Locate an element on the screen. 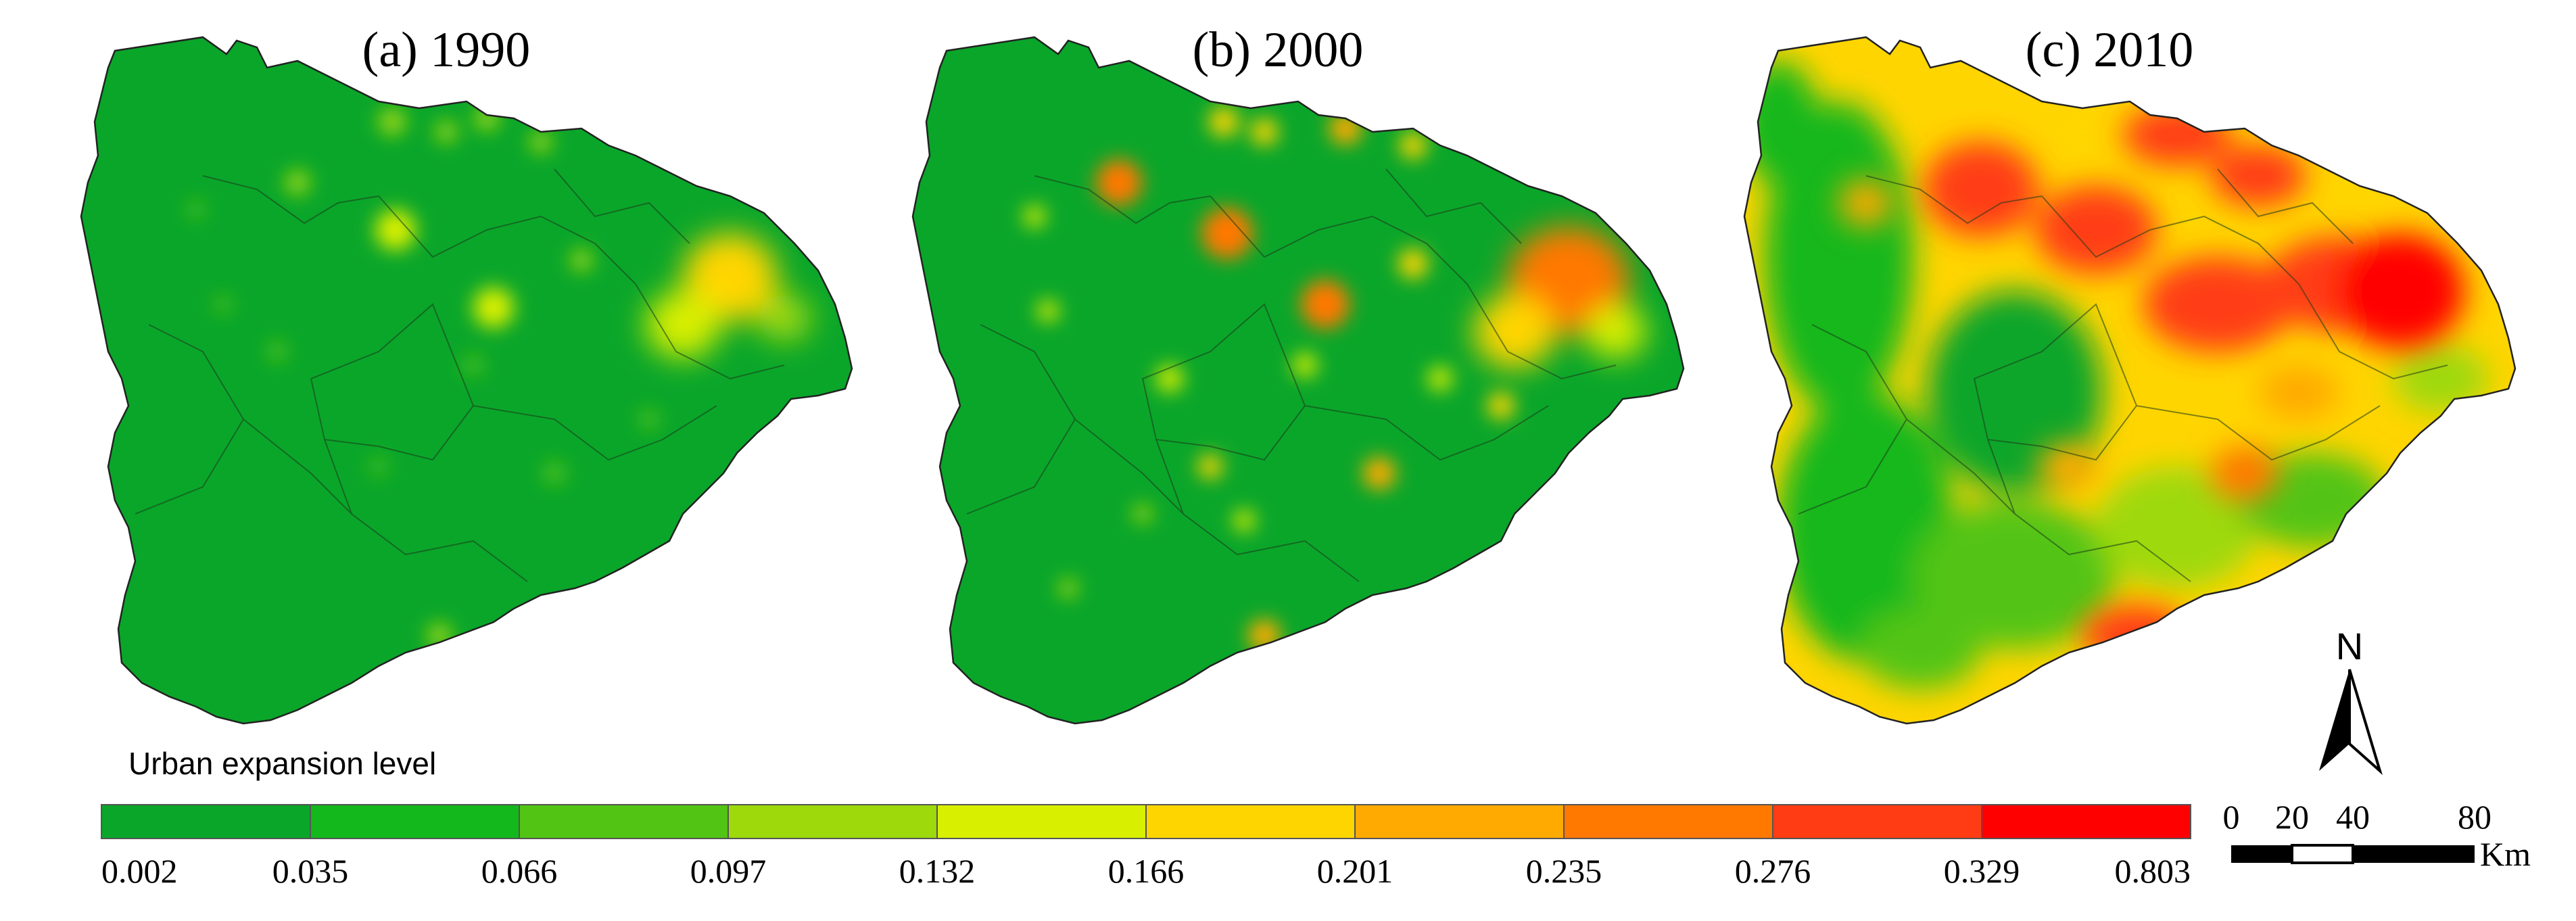 This screenshot has width=2576, height=921. scale-bar: 0 20 40 80 Km is located at coordinates (2377, 835).